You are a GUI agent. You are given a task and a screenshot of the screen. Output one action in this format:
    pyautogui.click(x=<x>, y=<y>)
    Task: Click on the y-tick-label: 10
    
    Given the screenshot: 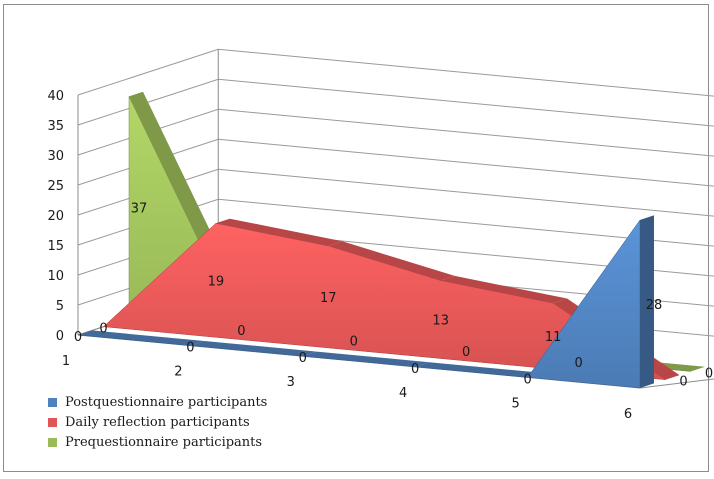 What is the action you would take?
    pyautogui.click(x=55, y=276)
    